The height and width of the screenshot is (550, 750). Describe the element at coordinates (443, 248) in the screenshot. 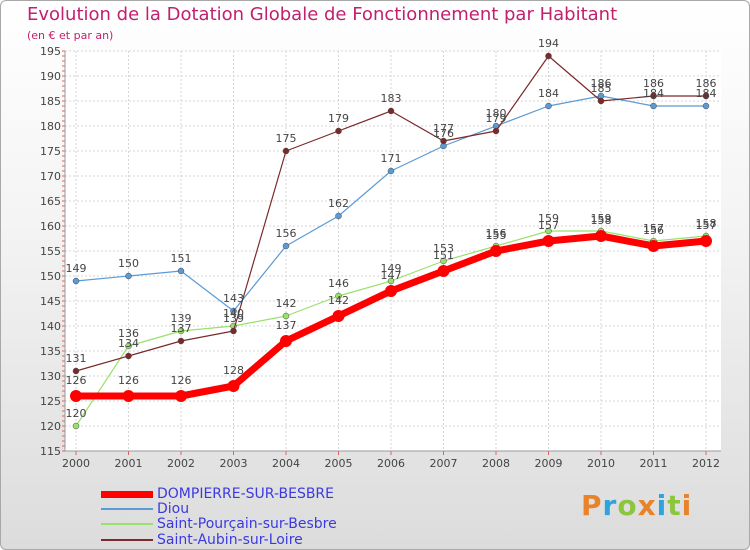

I see `data-label: 153` at that location.